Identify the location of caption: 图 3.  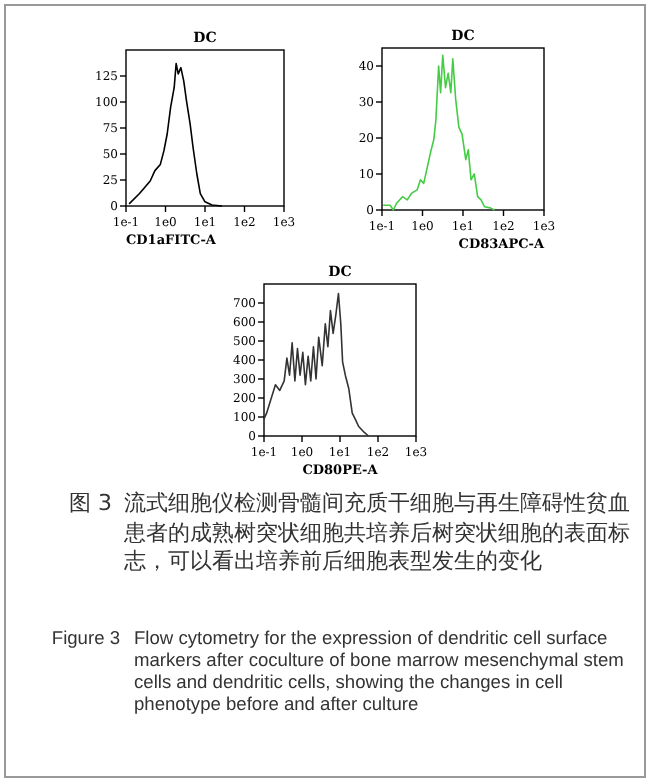
(89, 504).